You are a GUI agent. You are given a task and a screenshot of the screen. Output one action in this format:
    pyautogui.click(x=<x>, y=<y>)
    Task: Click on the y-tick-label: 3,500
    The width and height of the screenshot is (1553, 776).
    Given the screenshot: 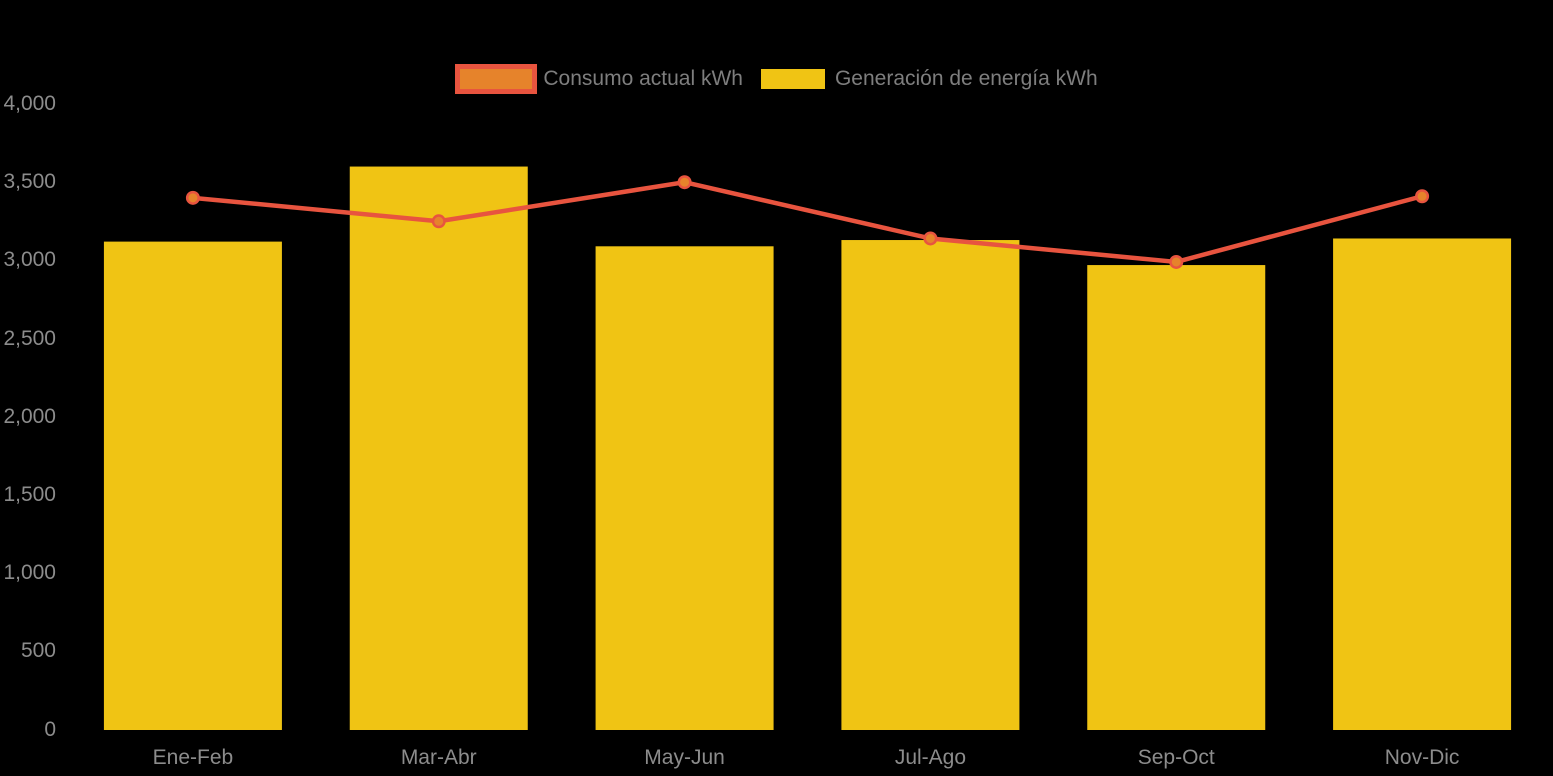 What is the action you would take?
    pyautogui.click(x=29, y=182)
    